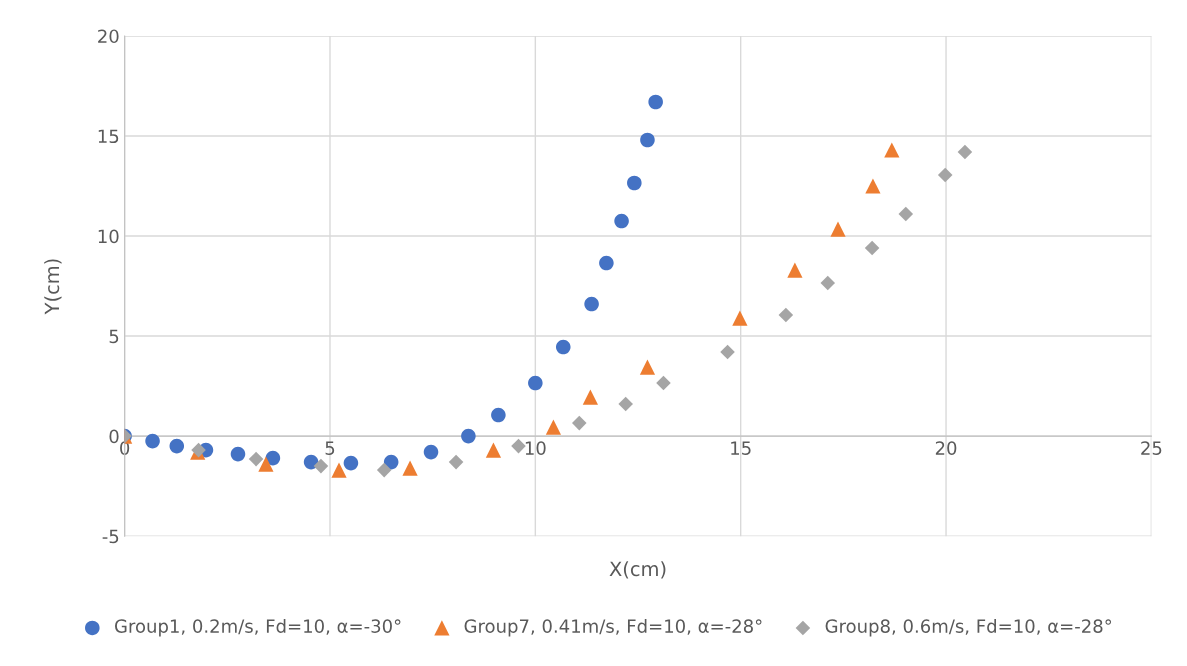 The width and height of the screenshot is (1187, 666). What do you see at coordinates (108, 136) in the screenshot?
I see `y-tick-label: 15` at bounding box center [108, 136].